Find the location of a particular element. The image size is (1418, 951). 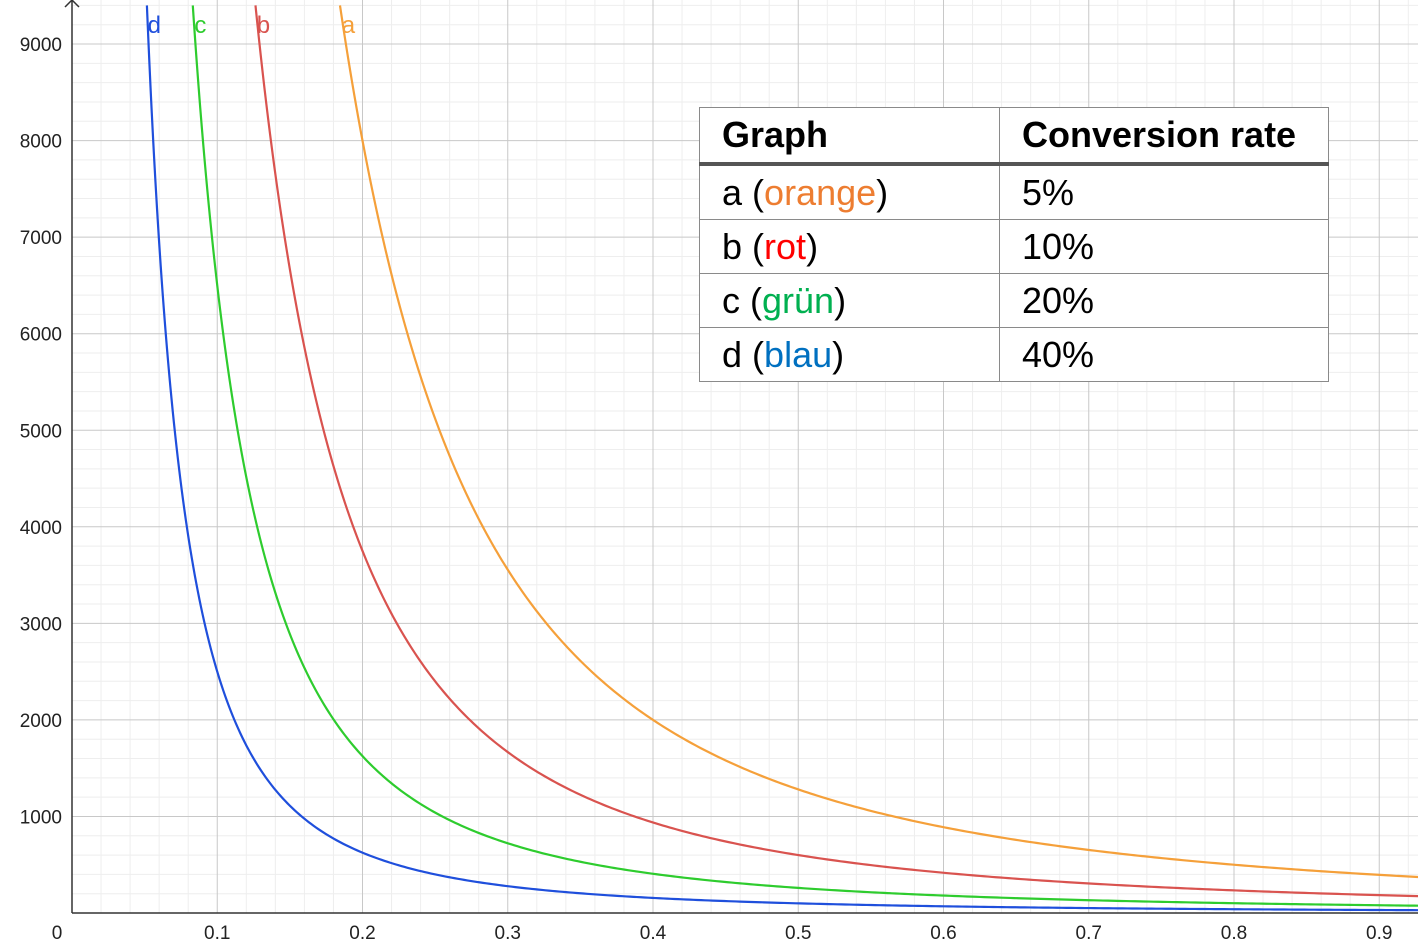

color-word: rot is located at coordinates (785, 246).